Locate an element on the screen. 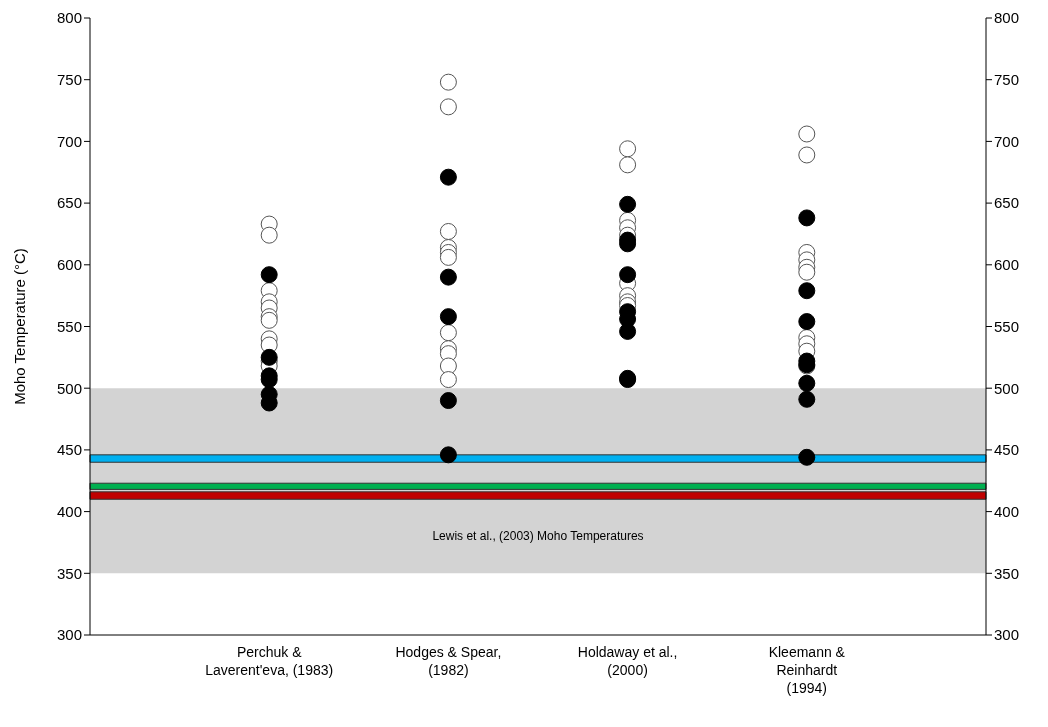 The image size is (1048, 727). y-tick-label: 350 is located at coordinates (69, 573).